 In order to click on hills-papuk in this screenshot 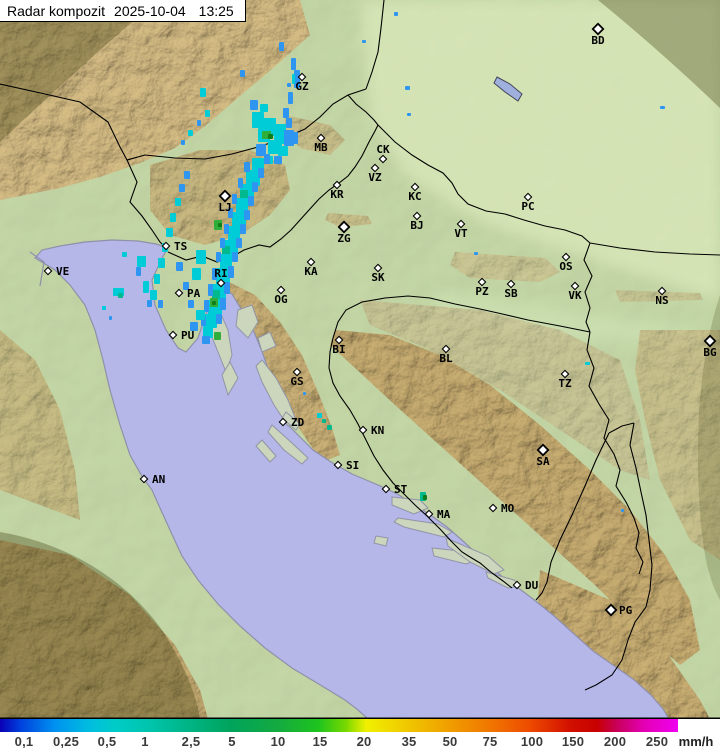, I will do `click(505, 267)`.